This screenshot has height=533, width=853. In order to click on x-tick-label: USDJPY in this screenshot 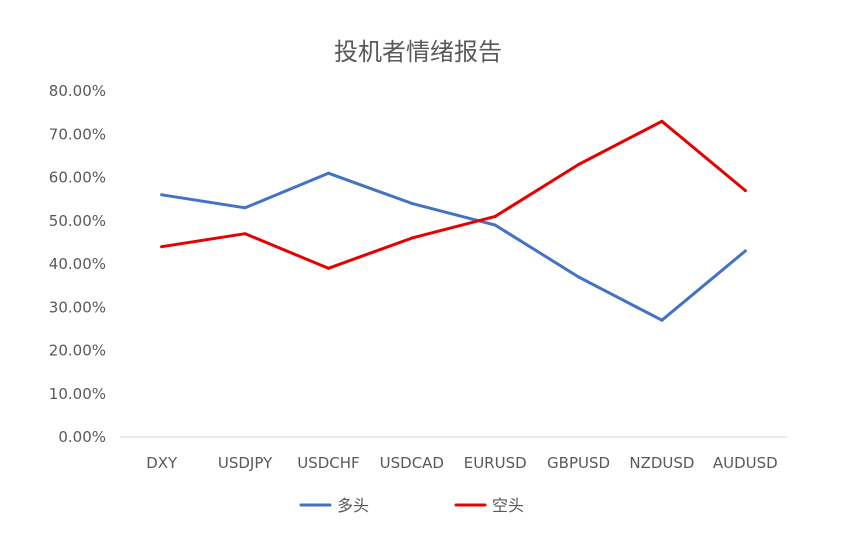, I will do `click(245, 463)`.